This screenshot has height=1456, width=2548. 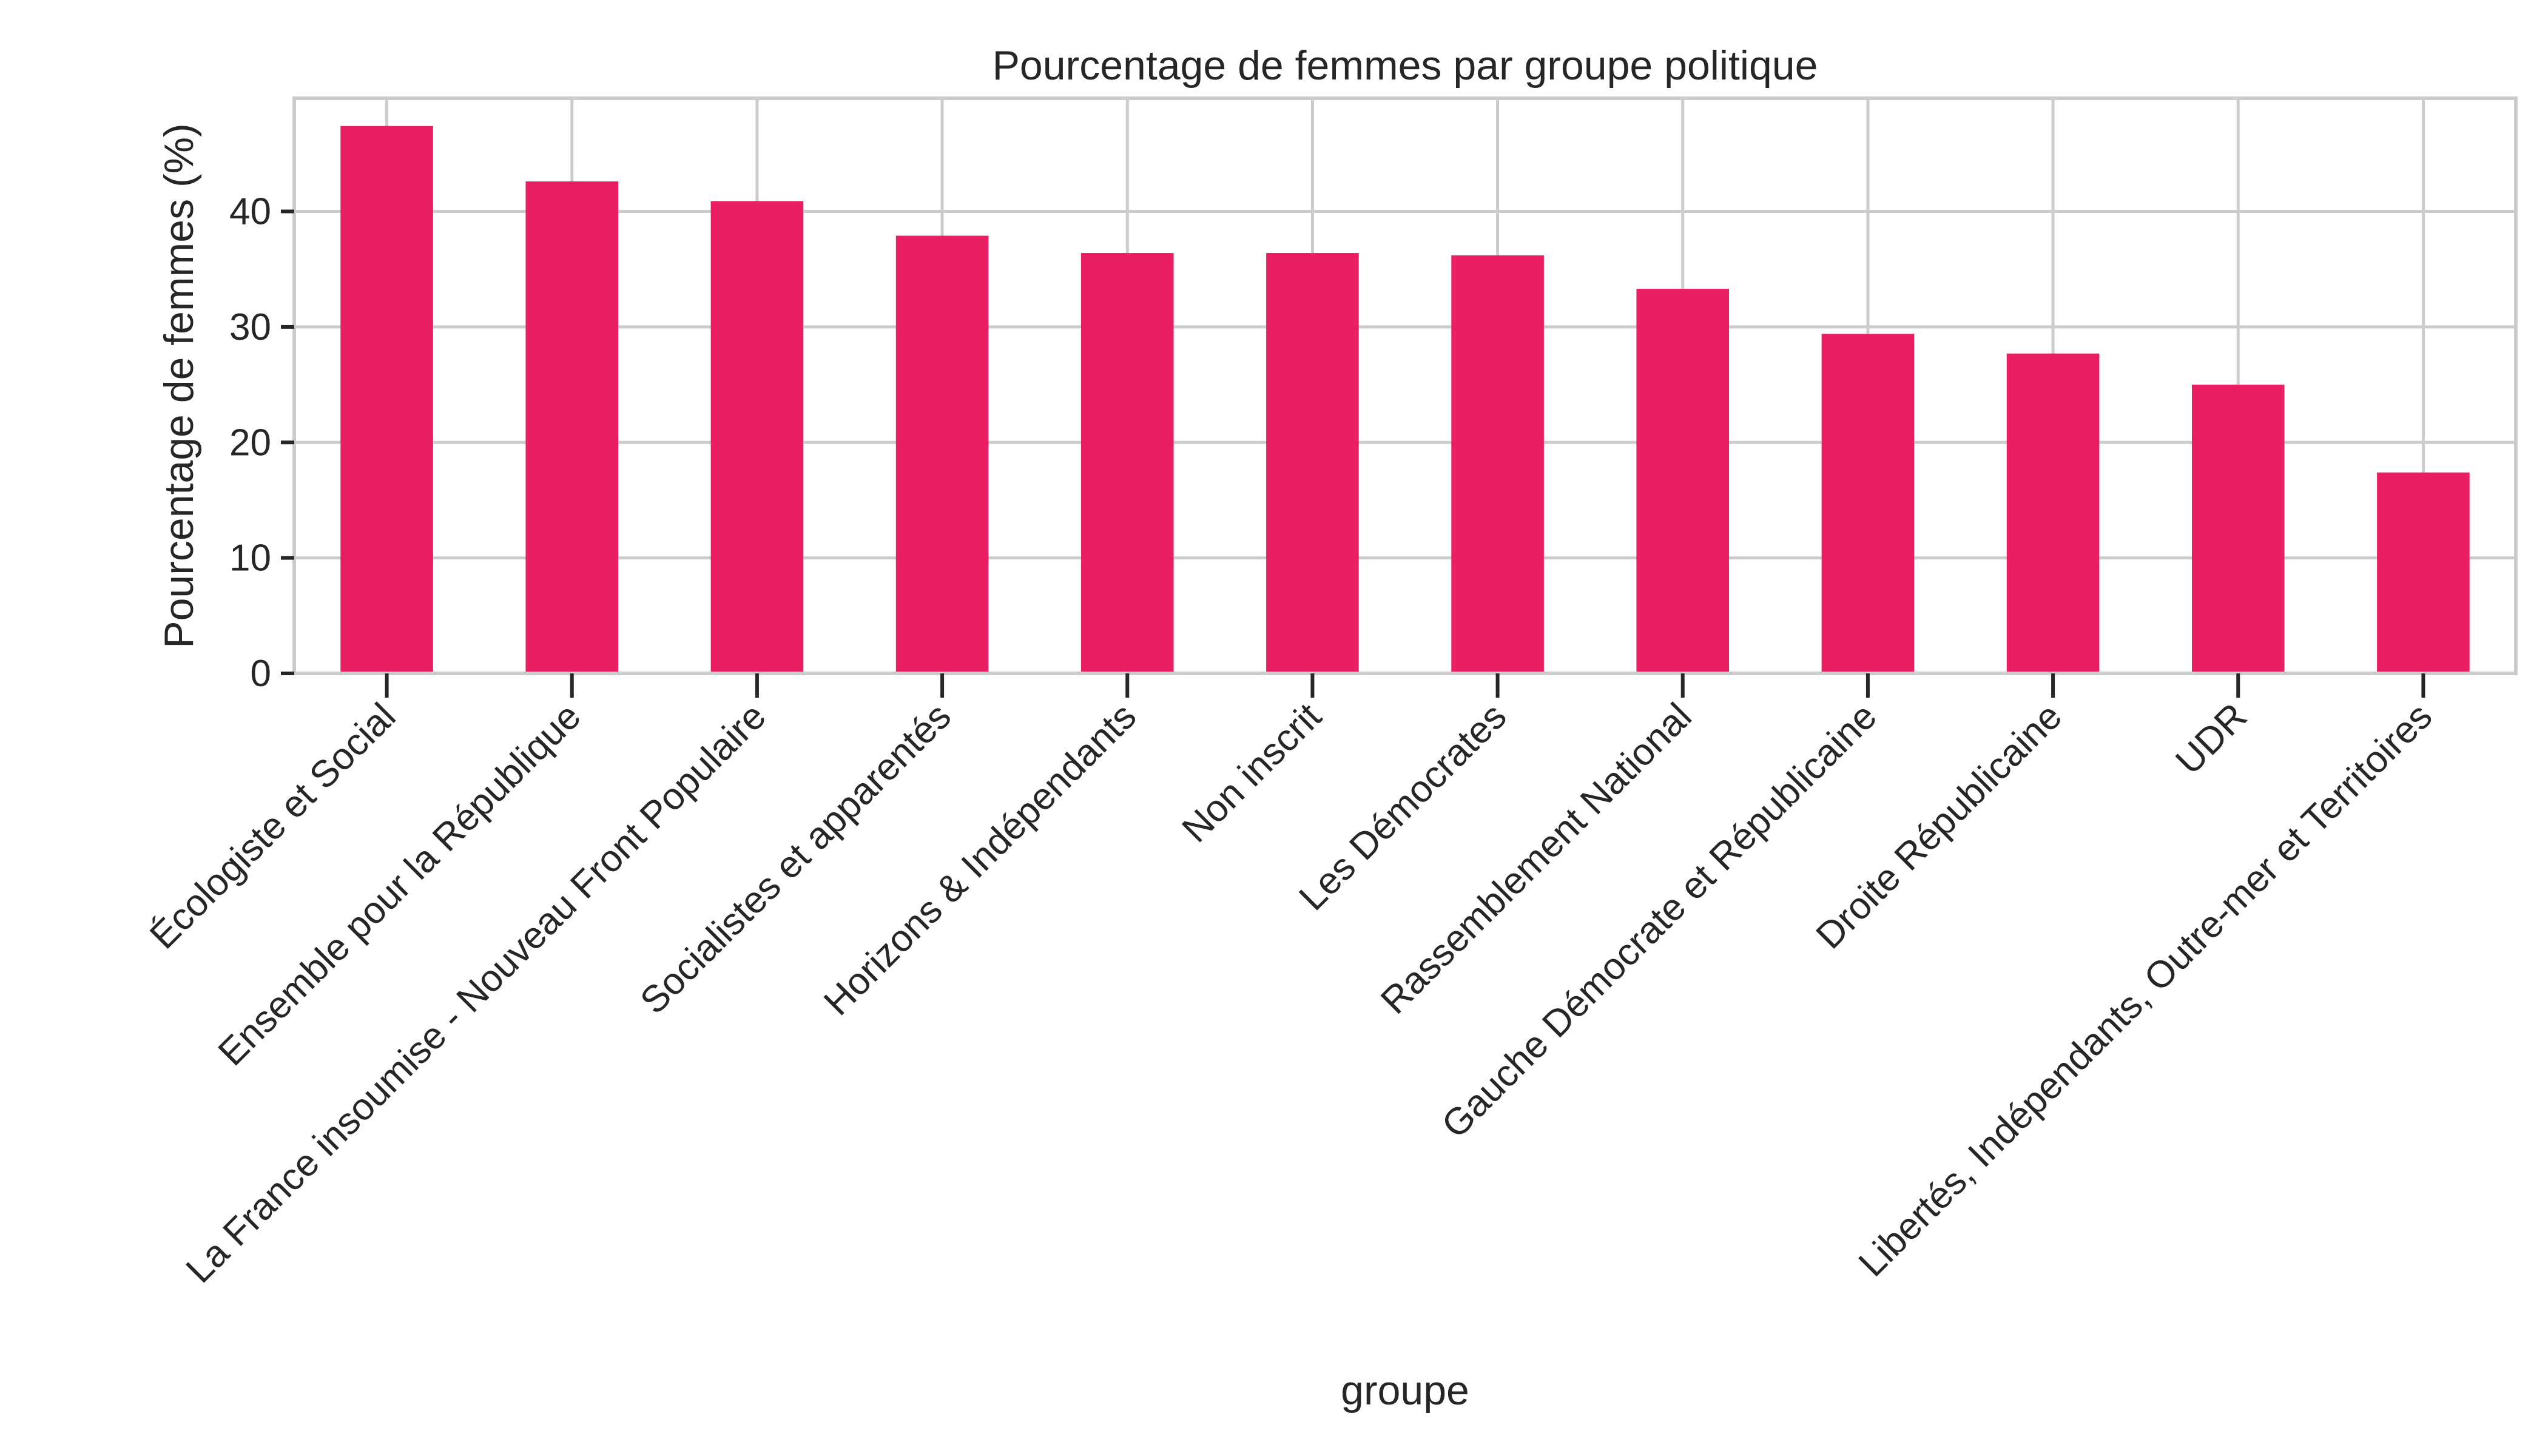 What do you see at coordinates (795, 858) in the screenshot?
I see `x-tick-label: Socialistes et apparentés` at bounding box center [795, 858].